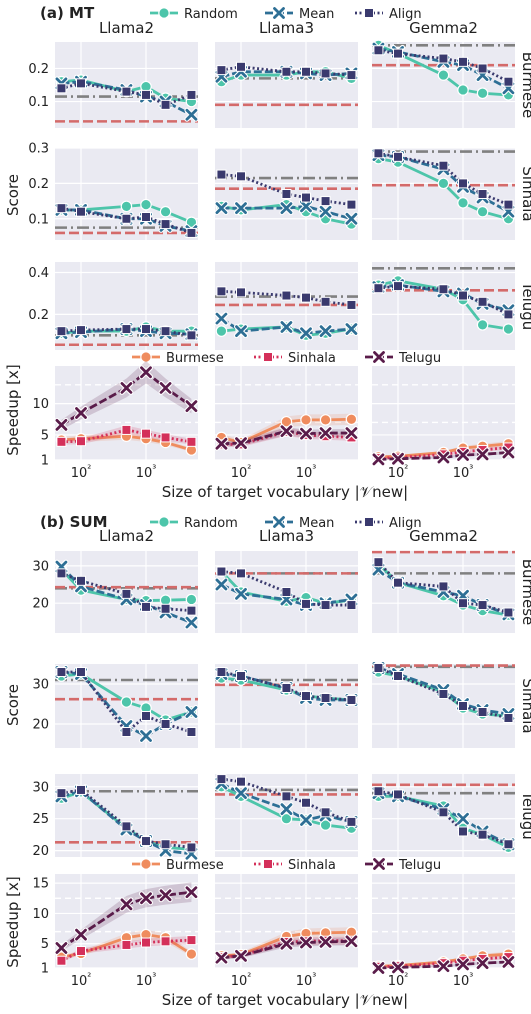  Describe the element at coordinates (443, 536) in the screenshot. I see `sum-col-title-gemma2: Gemma2` at that location.